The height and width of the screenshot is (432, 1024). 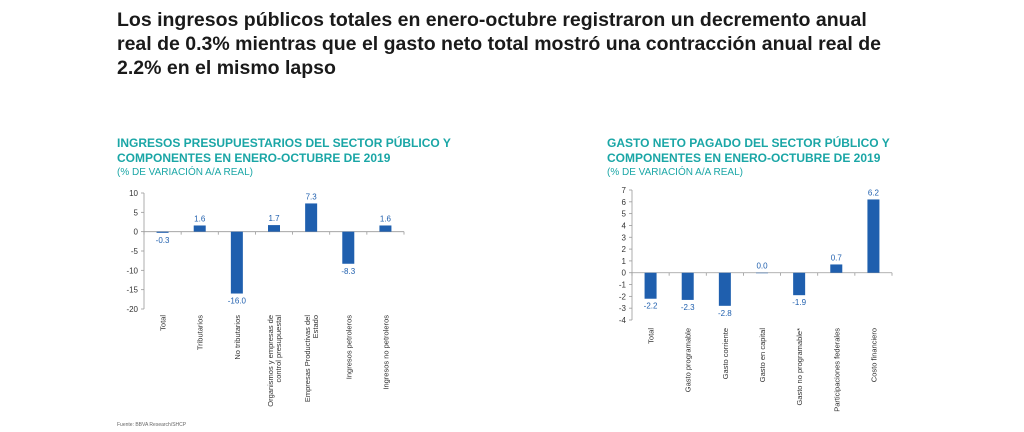 What do you see at coordinates (163, 240) in the screenshot?
I see `data-label: -0.3` at bounding box center [163, 240].